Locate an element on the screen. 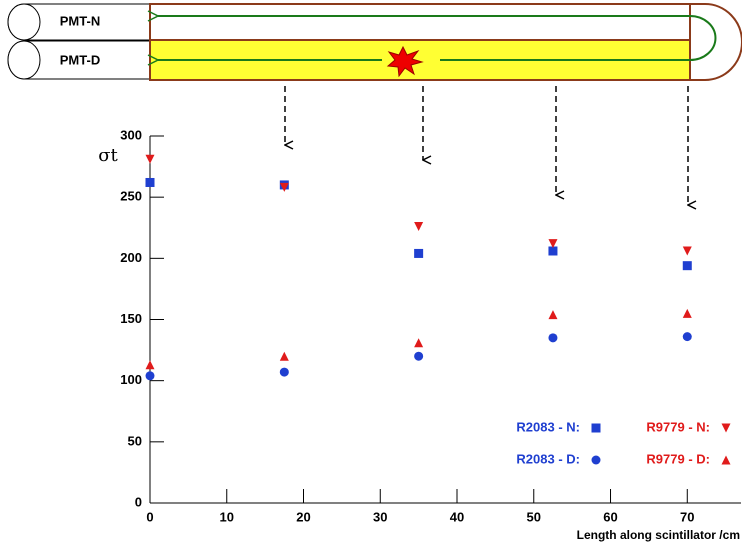 The height and width of the screenshot is (552, 742). y-tick-label: 0 is located at coordinates (138, 501).